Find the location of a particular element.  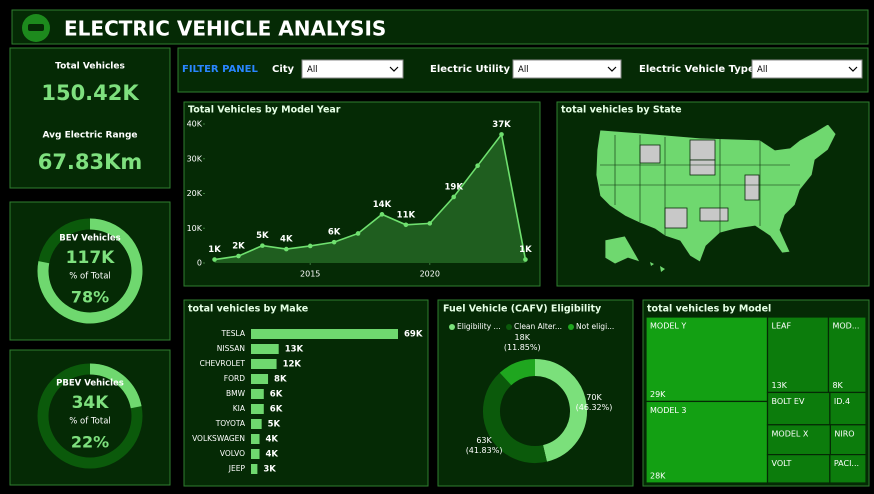

panel is located at coordinates (306, 393).